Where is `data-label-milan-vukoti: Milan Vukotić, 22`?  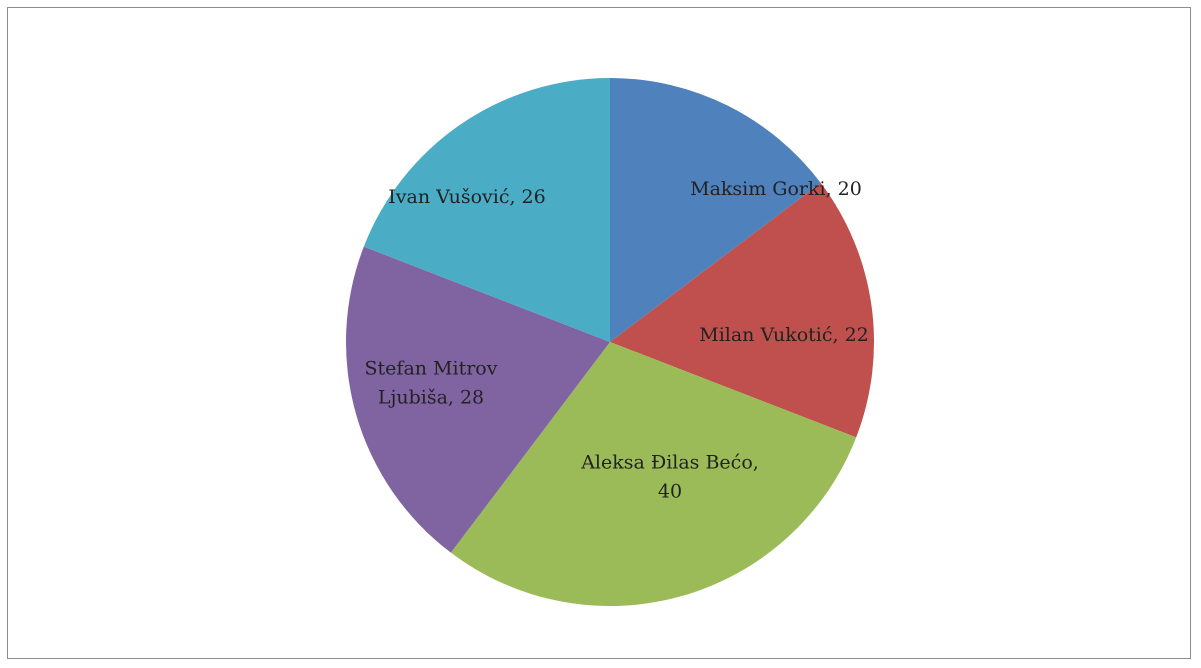 data-label-milan-vukoti: Milan Vukotić, 22 is located at coordinates (784, 335).